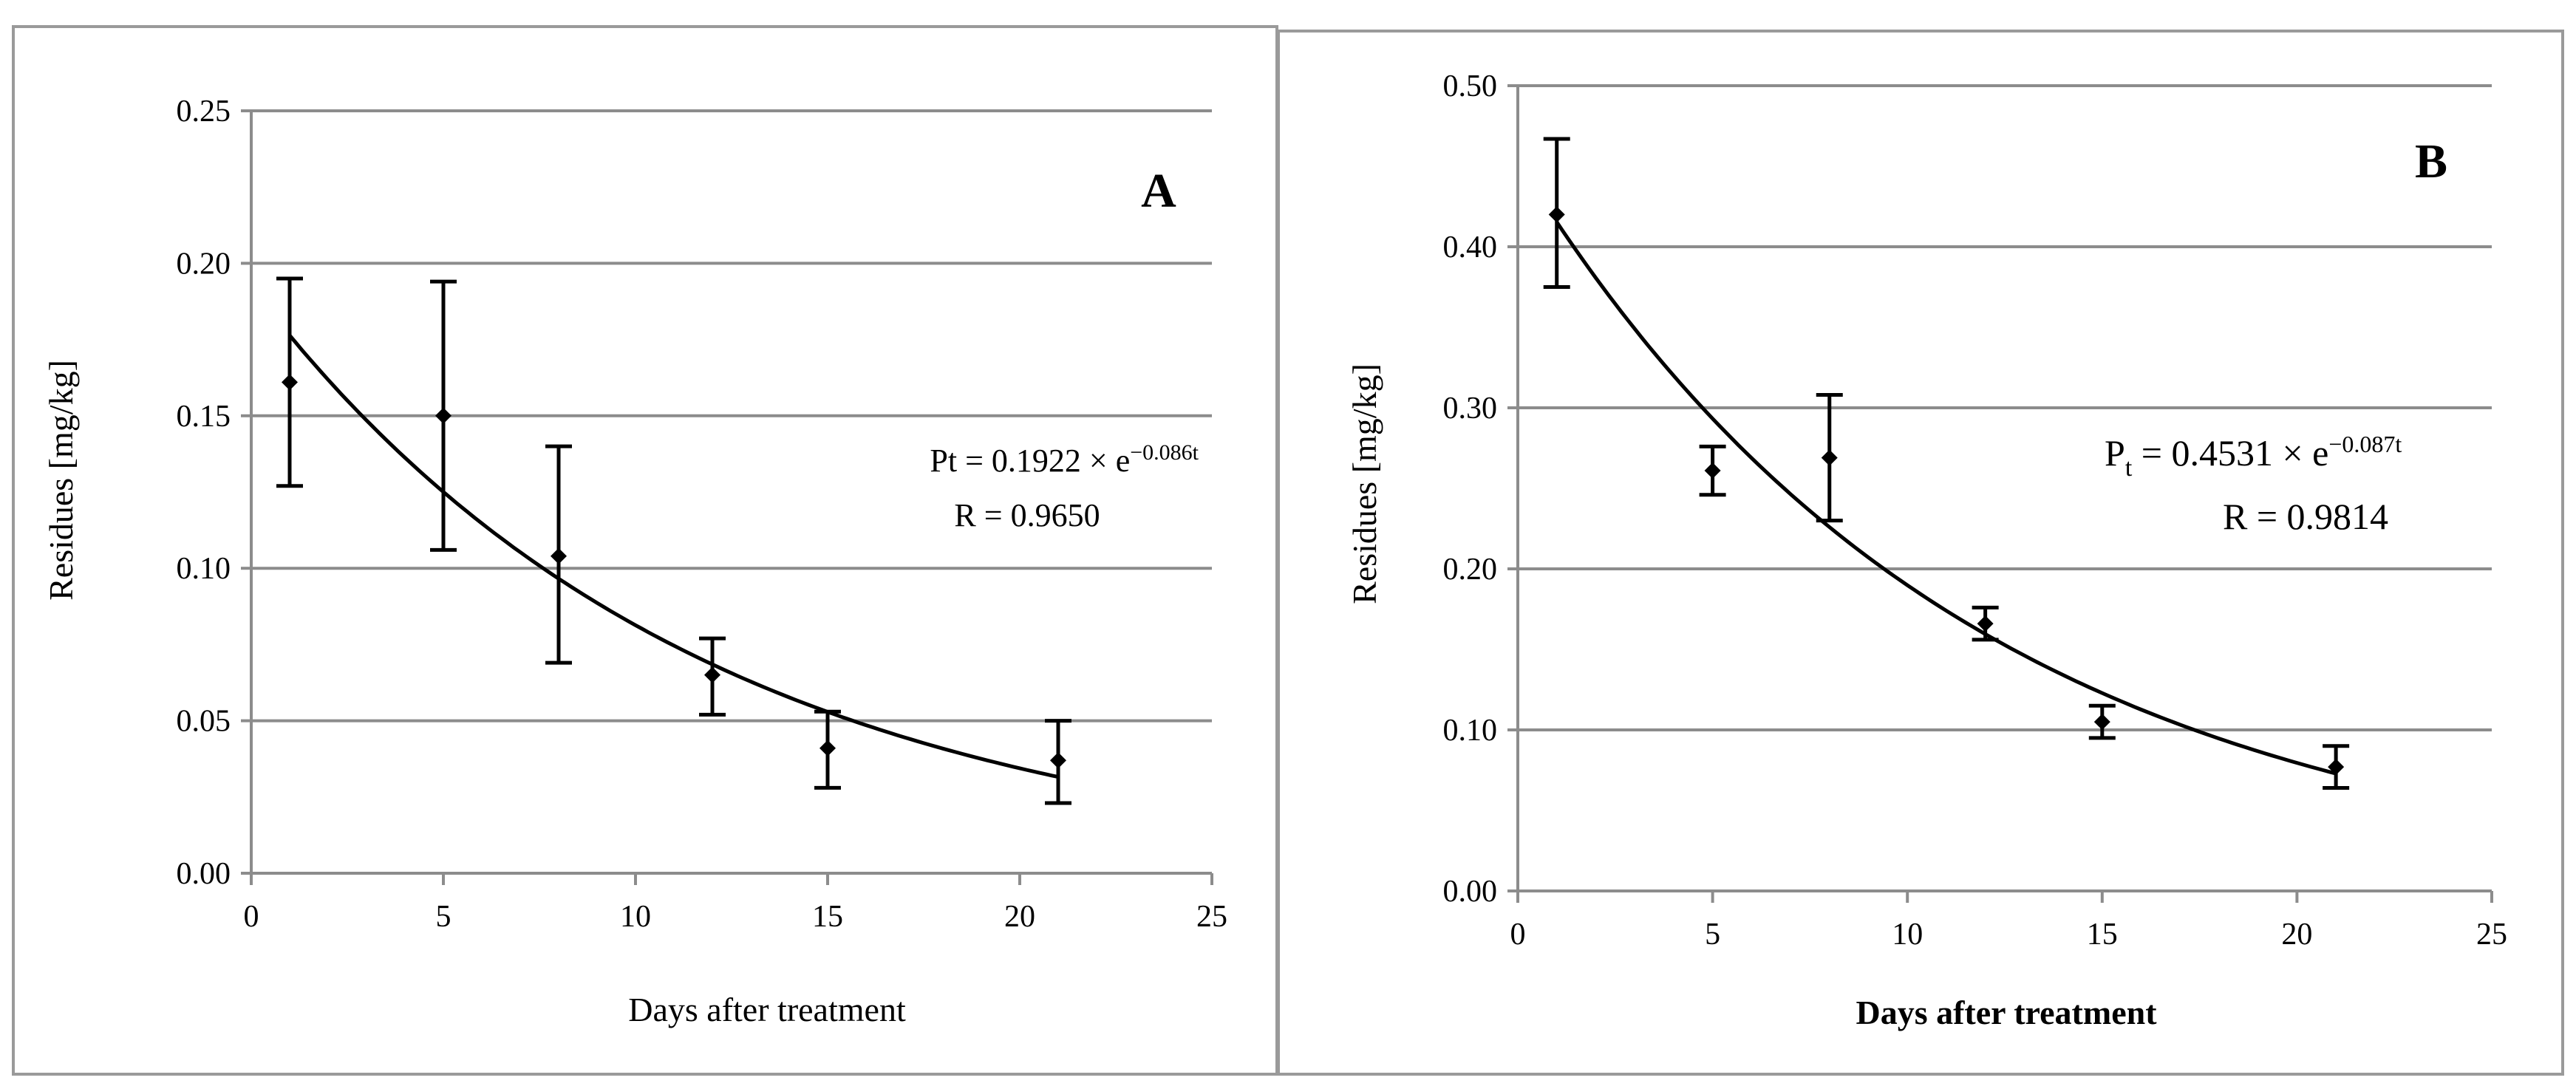  I want to click on panel-b-x-axis-title: Days after treatment, so click(2006, 1012).